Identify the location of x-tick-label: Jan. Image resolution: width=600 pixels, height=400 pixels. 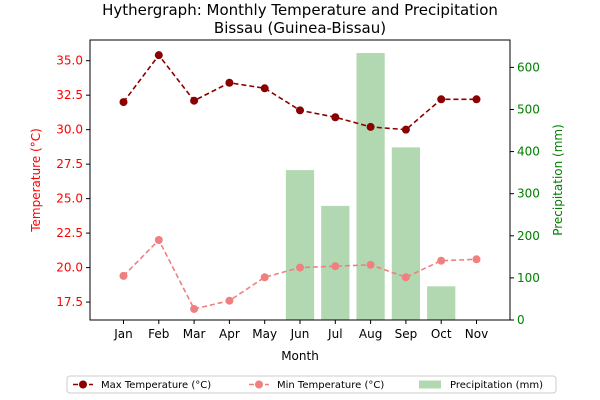
(123, 334).